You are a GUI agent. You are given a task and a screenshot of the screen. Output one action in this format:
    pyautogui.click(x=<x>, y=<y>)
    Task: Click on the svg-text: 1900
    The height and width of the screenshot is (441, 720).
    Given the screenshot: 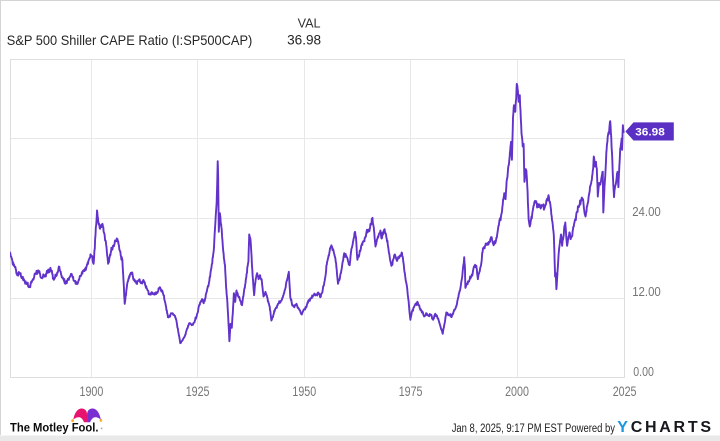 What is the action you would take?
    pyautogui.click(x=92, y=391)
    